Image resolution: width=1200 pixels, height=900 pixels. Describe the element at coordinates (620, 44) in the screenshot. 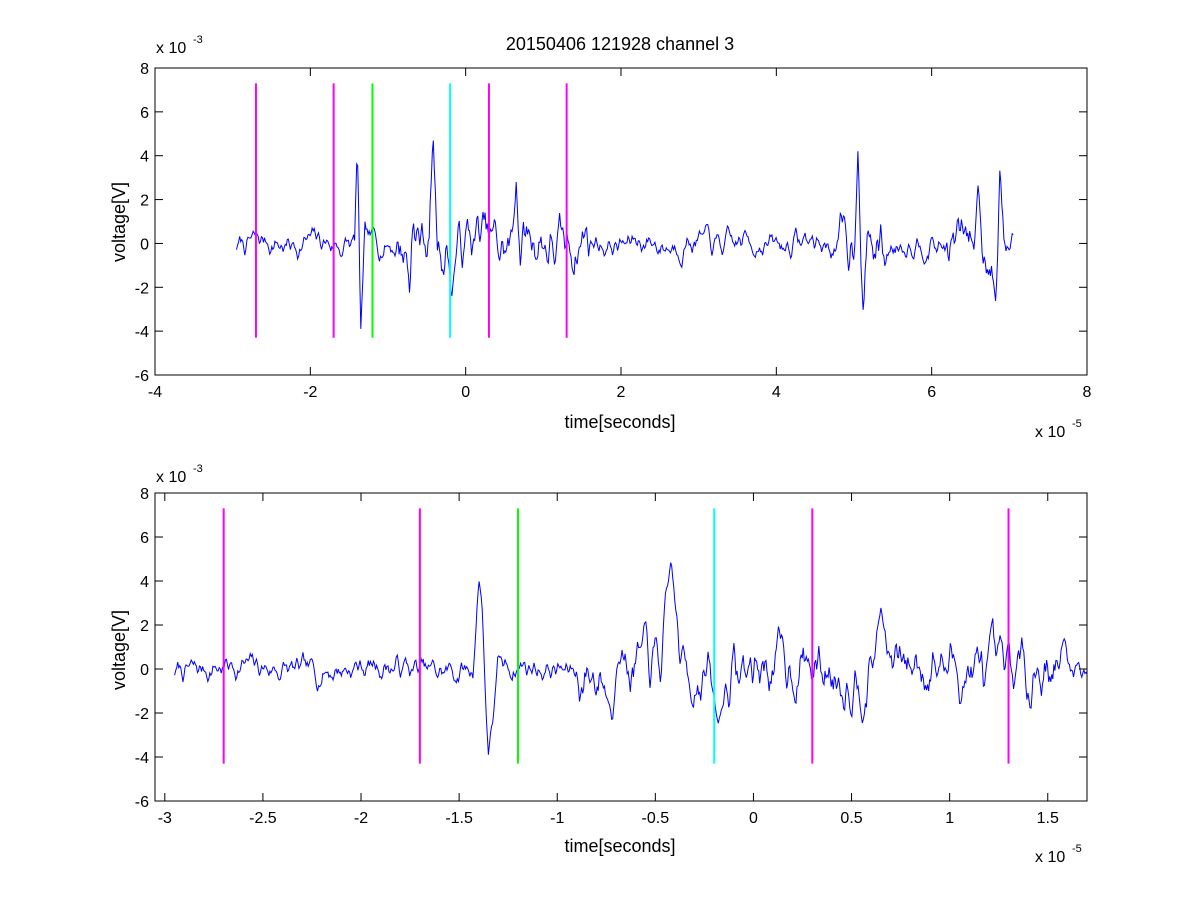

I see `figure-title: 20150406 121928 channel 3` at that location.